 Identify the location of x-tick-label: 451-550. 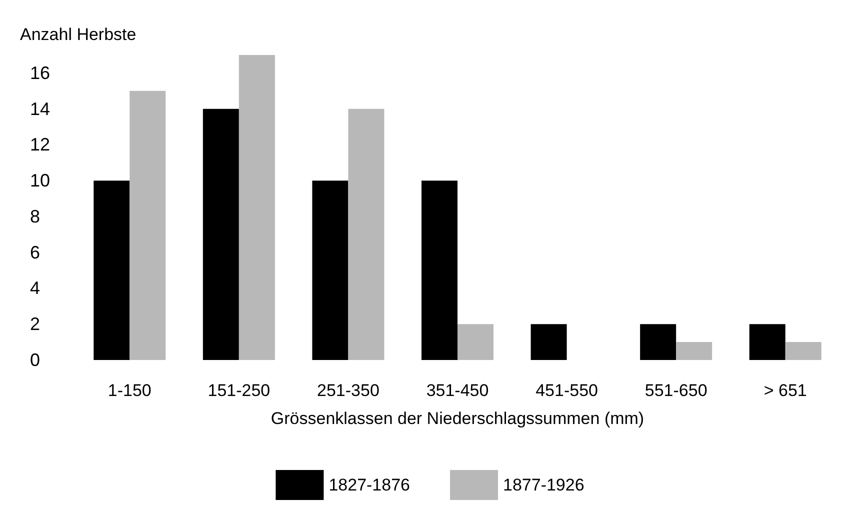
(567, 390).